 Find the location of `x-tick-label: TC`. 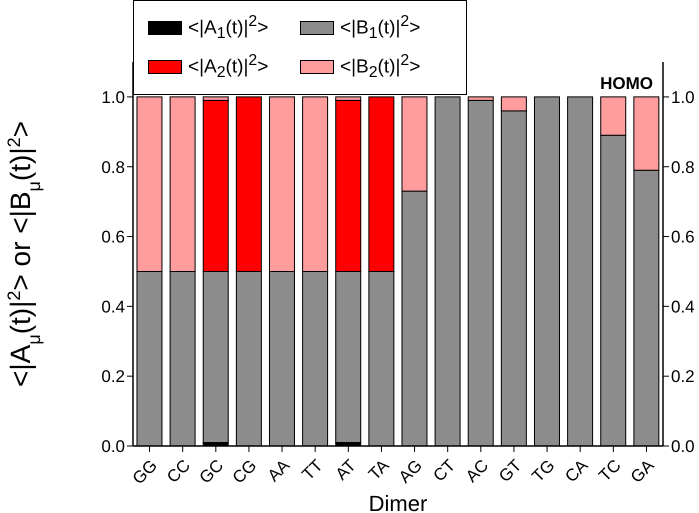

x-tick-label: TC is located at coordinates (610, 471).